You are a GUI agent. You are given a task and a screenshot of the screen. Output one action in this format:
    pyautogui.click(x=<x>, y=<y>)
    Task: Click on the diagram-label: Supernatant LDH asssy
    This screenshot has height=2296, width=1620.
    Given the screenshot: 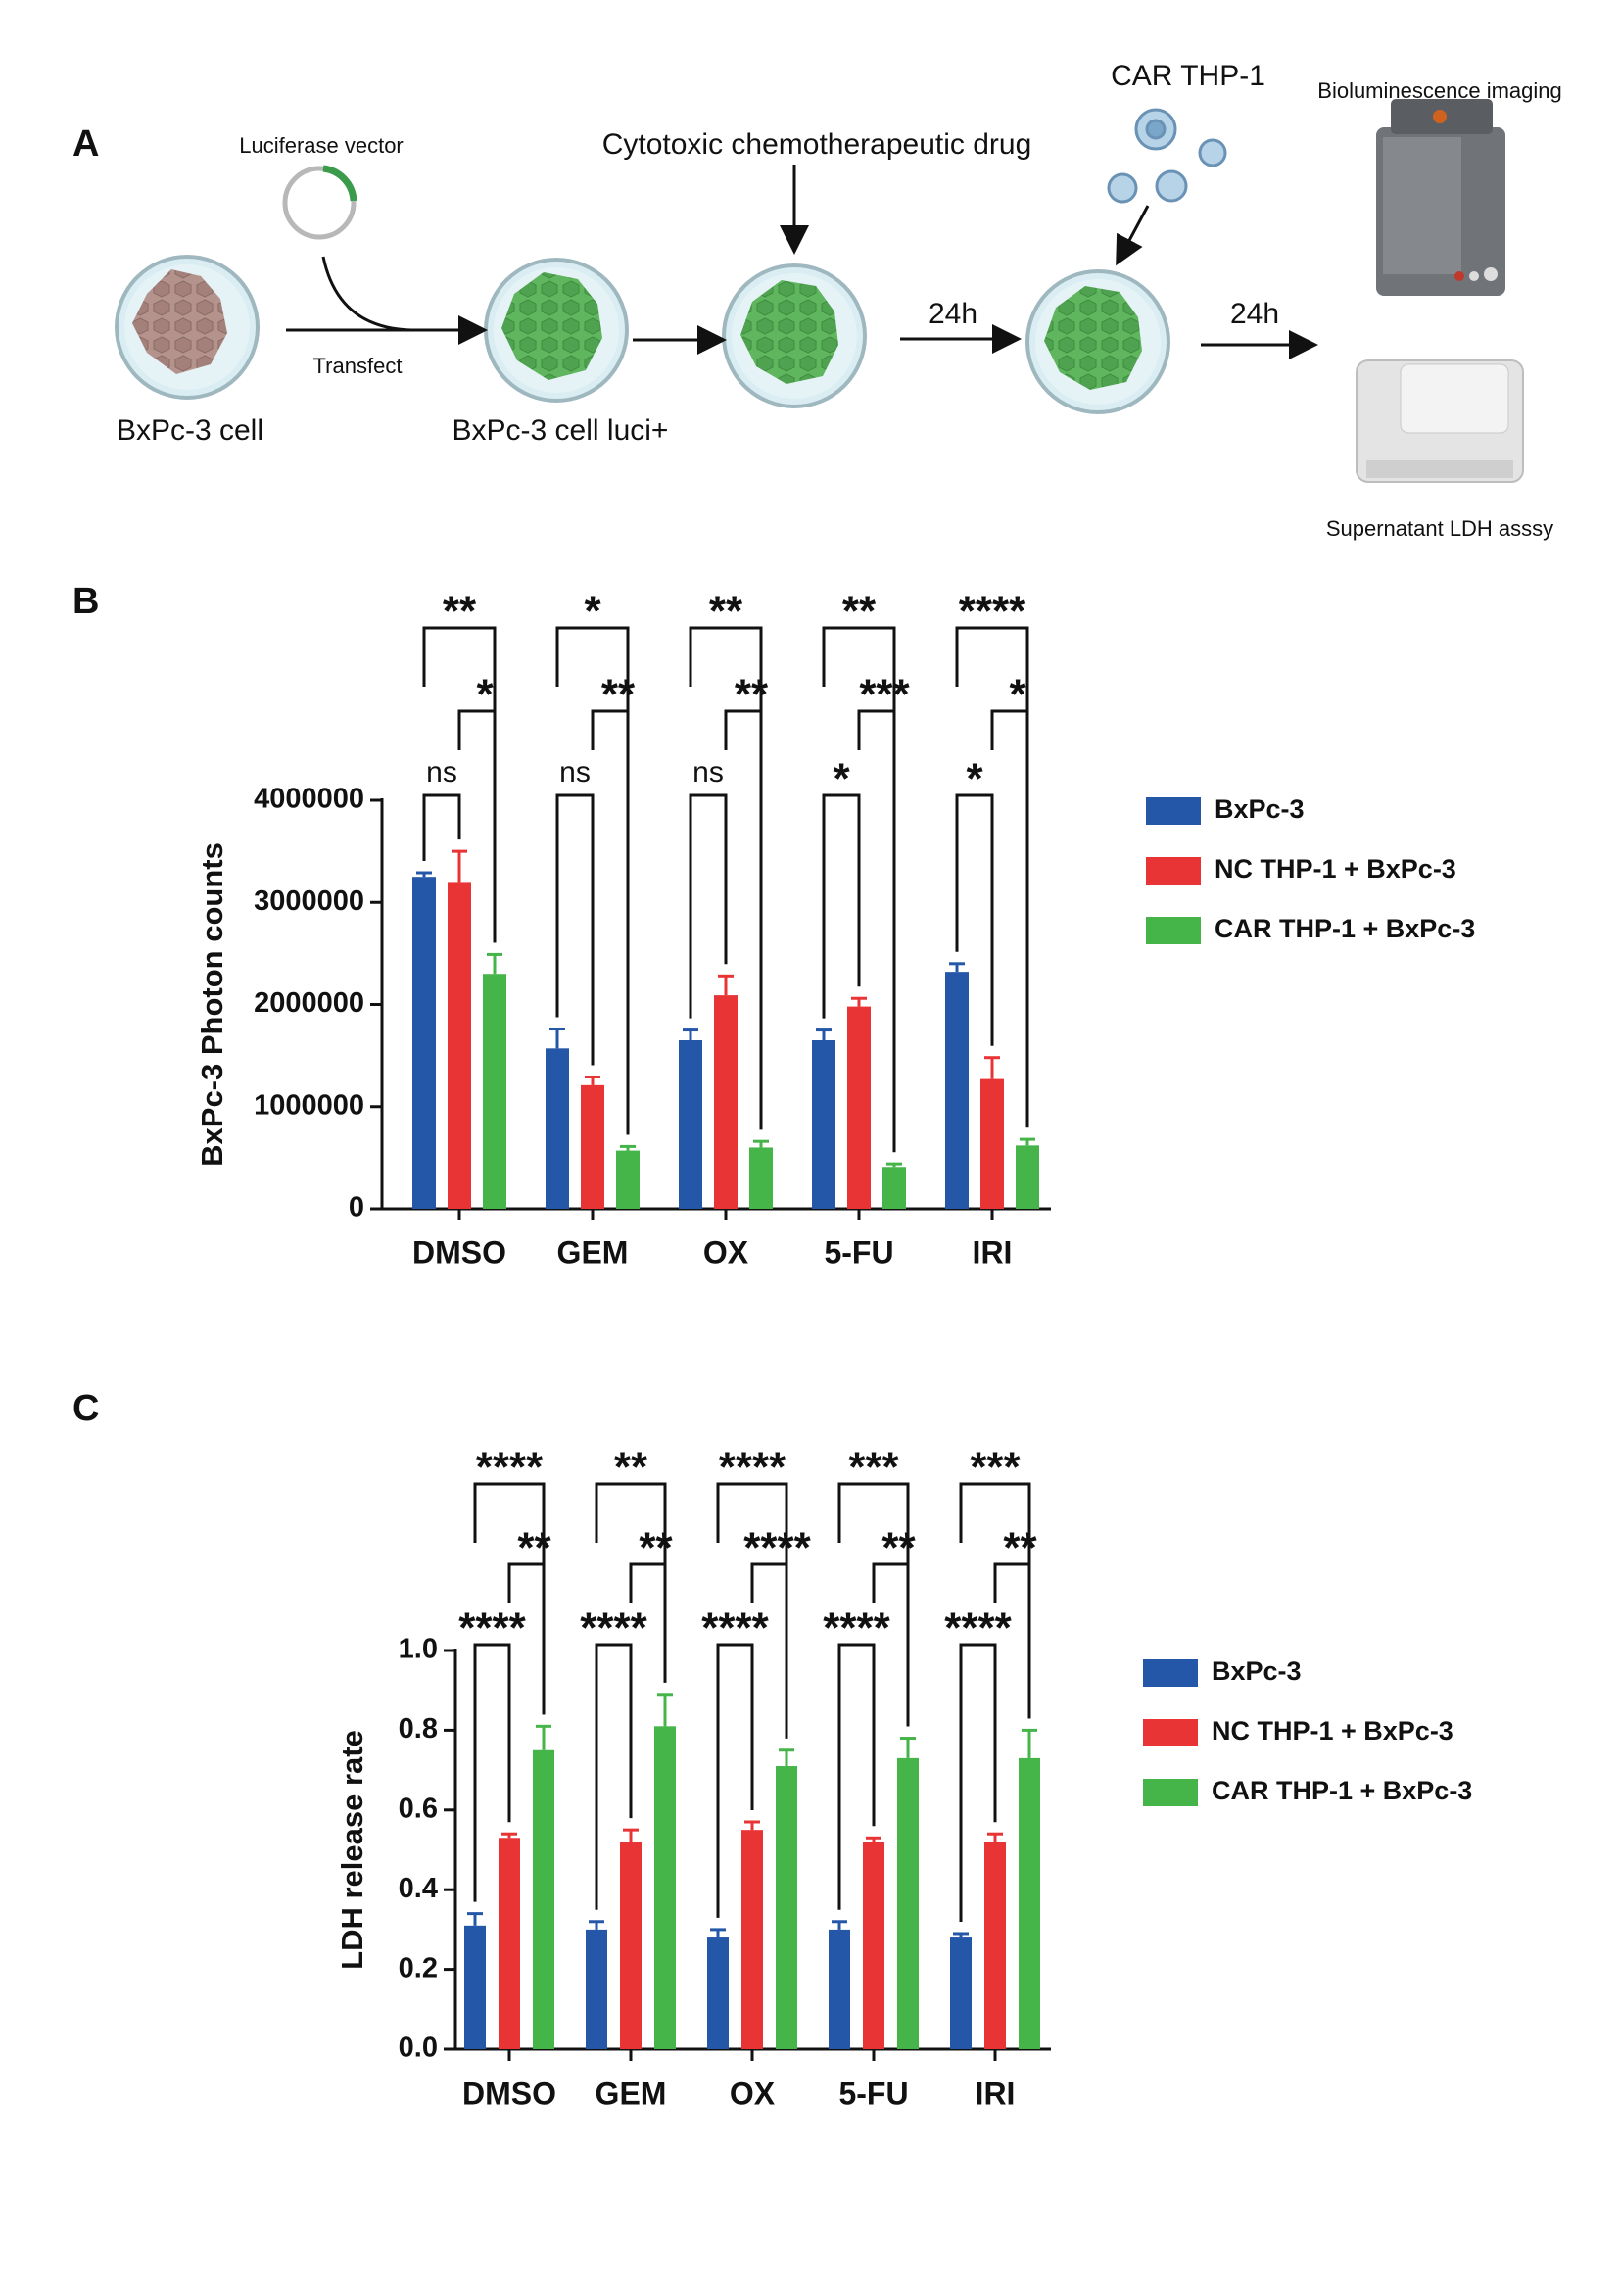 What is the action you would take?
    pyautogui.click(x=1439, y=529)
    